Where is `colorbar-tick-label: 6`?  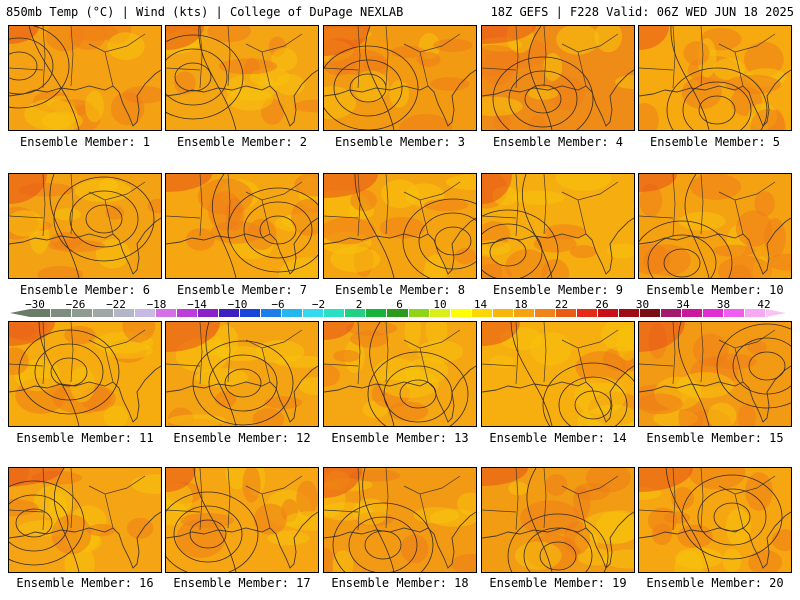
colorbar-tick-label: 6 is located at coordinates (399, 304).